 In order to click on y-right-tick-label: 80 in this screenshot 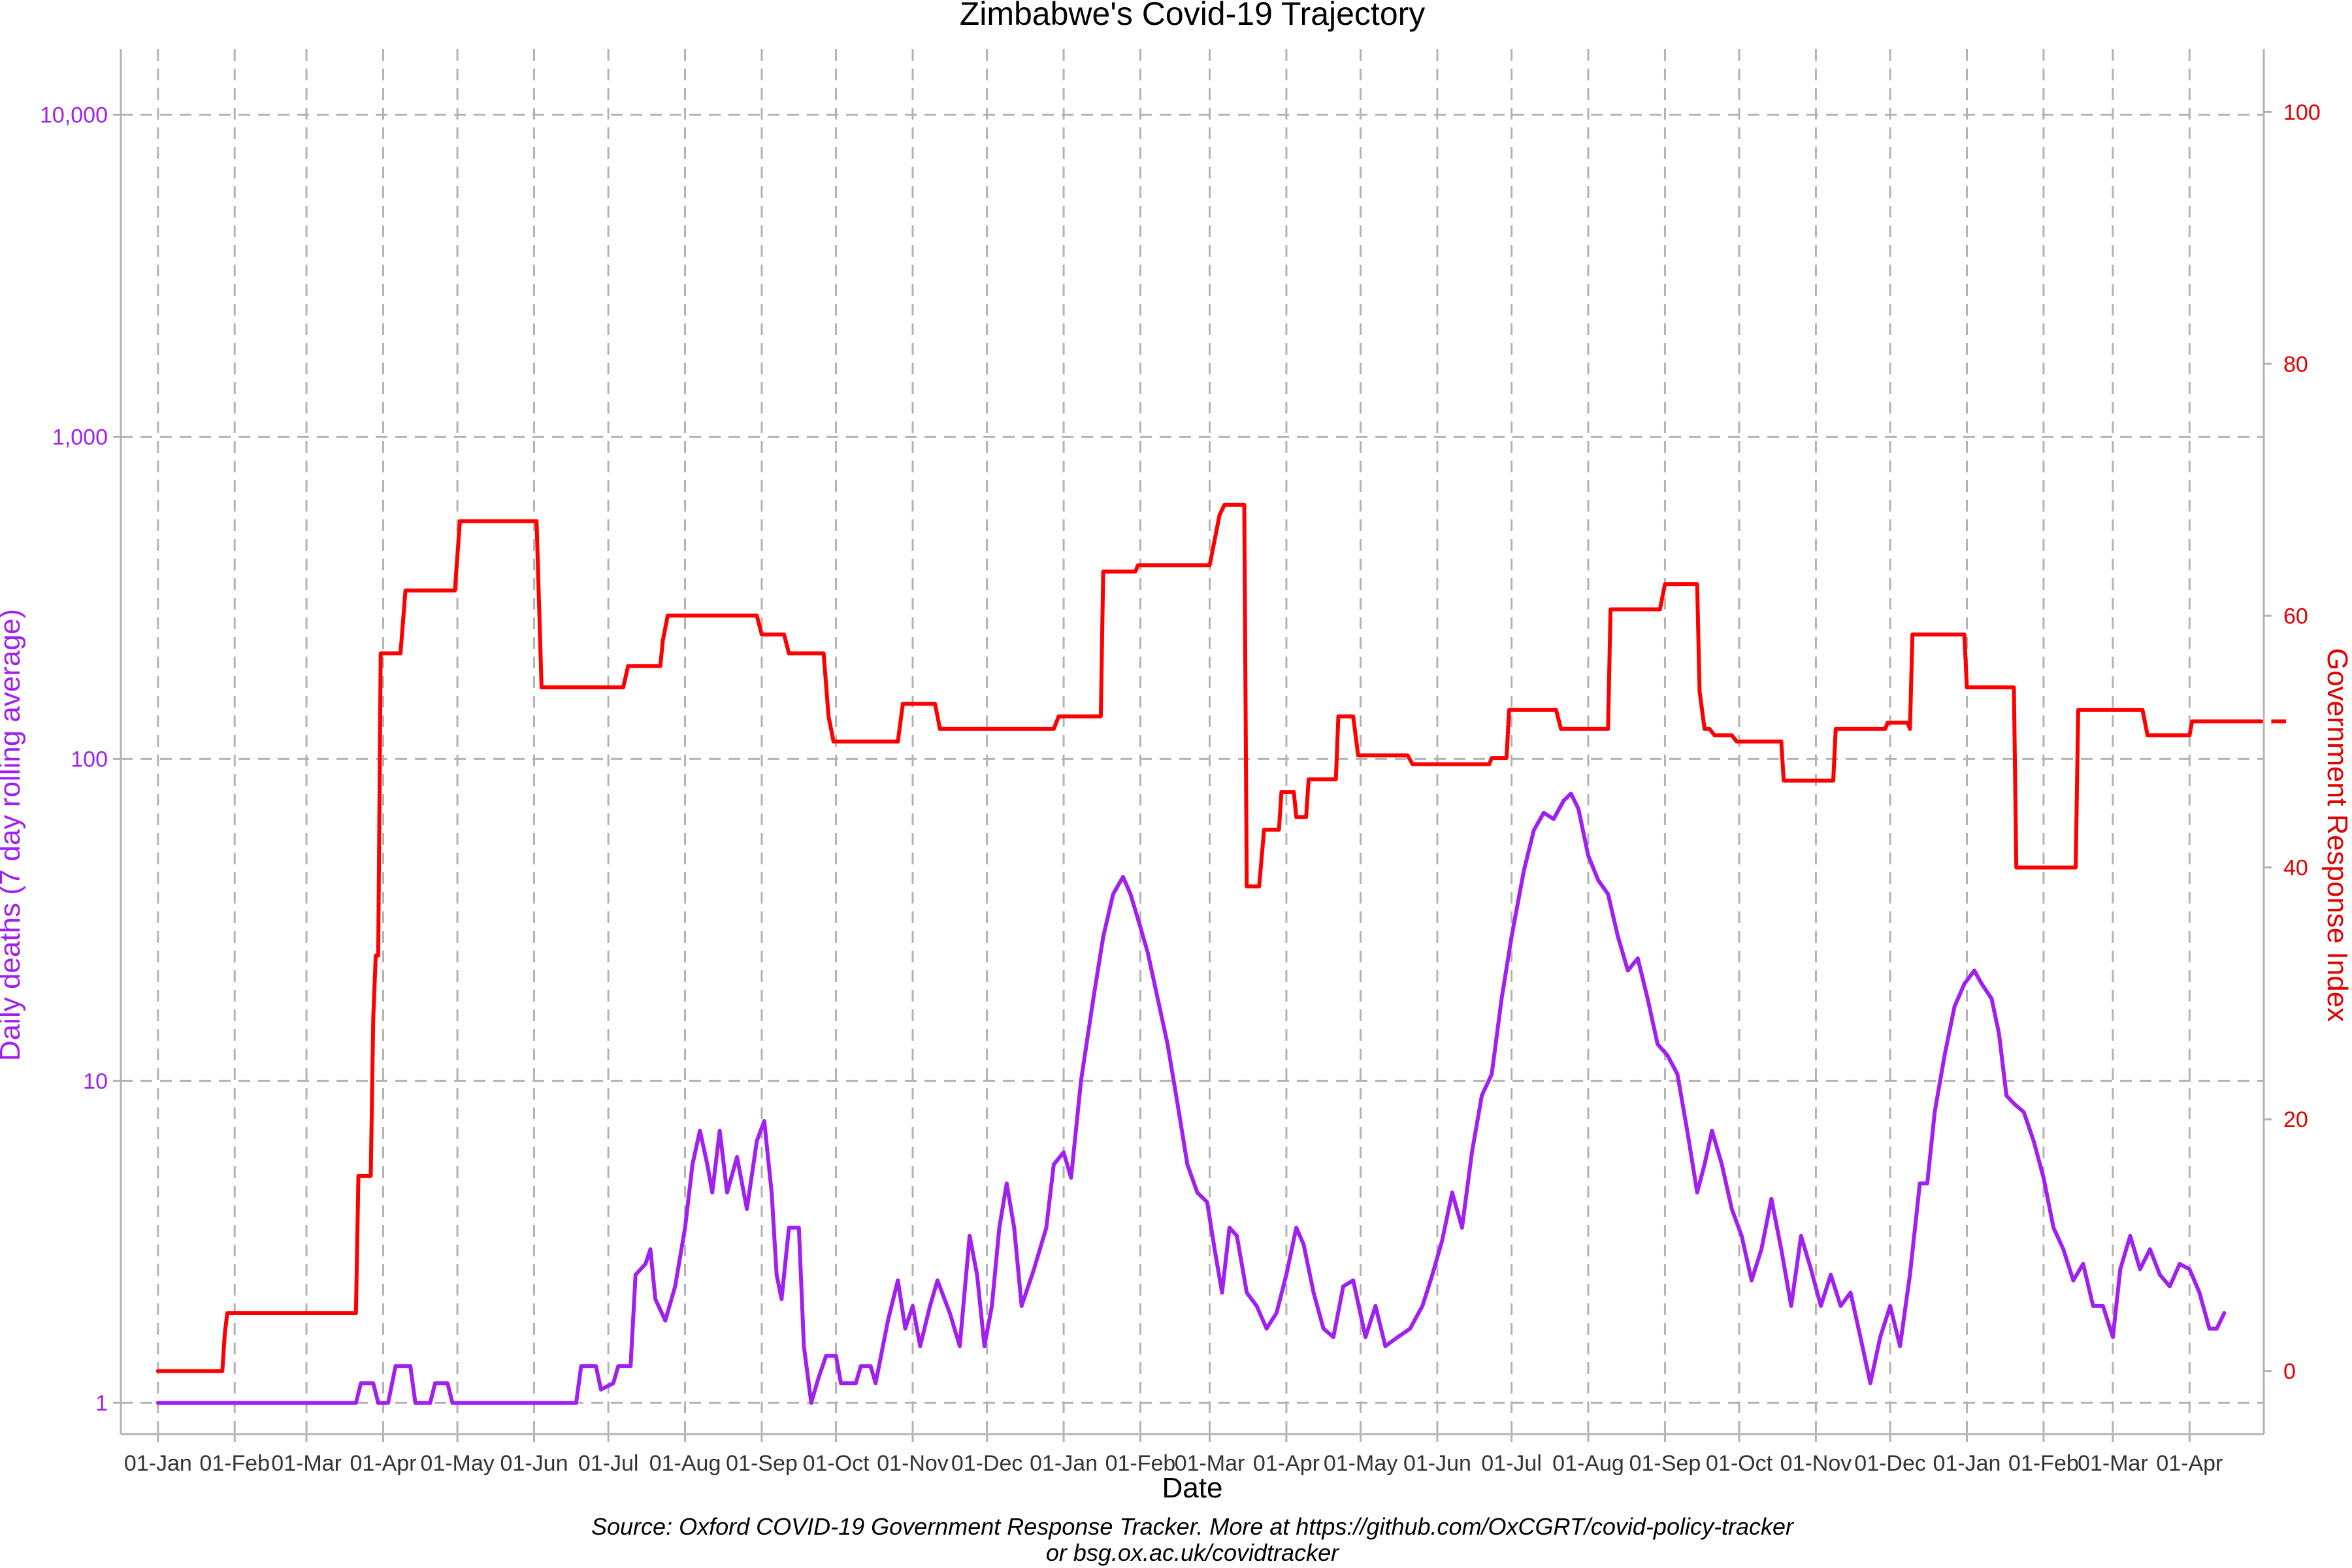, I will do `click(2295, 364)`.